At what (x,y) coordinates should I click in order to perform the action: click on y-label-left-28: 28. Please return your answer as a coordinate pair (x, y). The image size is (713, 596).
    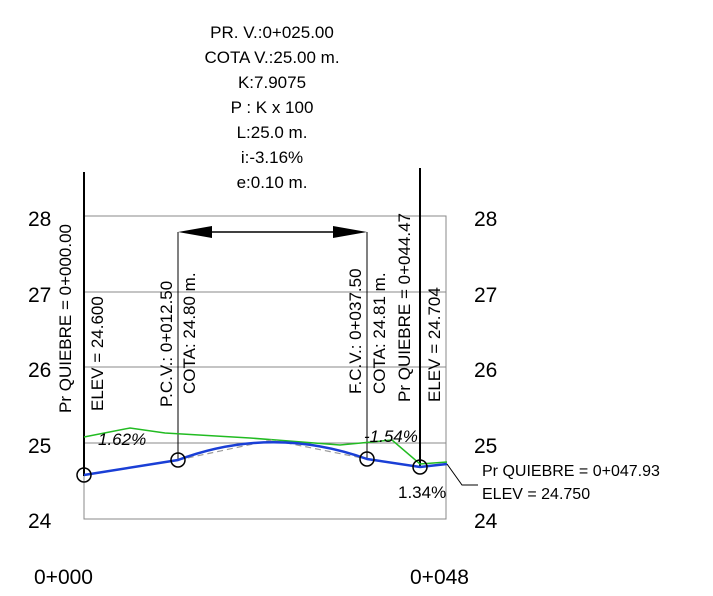
    Looking at the image, I should click on (39, 219).